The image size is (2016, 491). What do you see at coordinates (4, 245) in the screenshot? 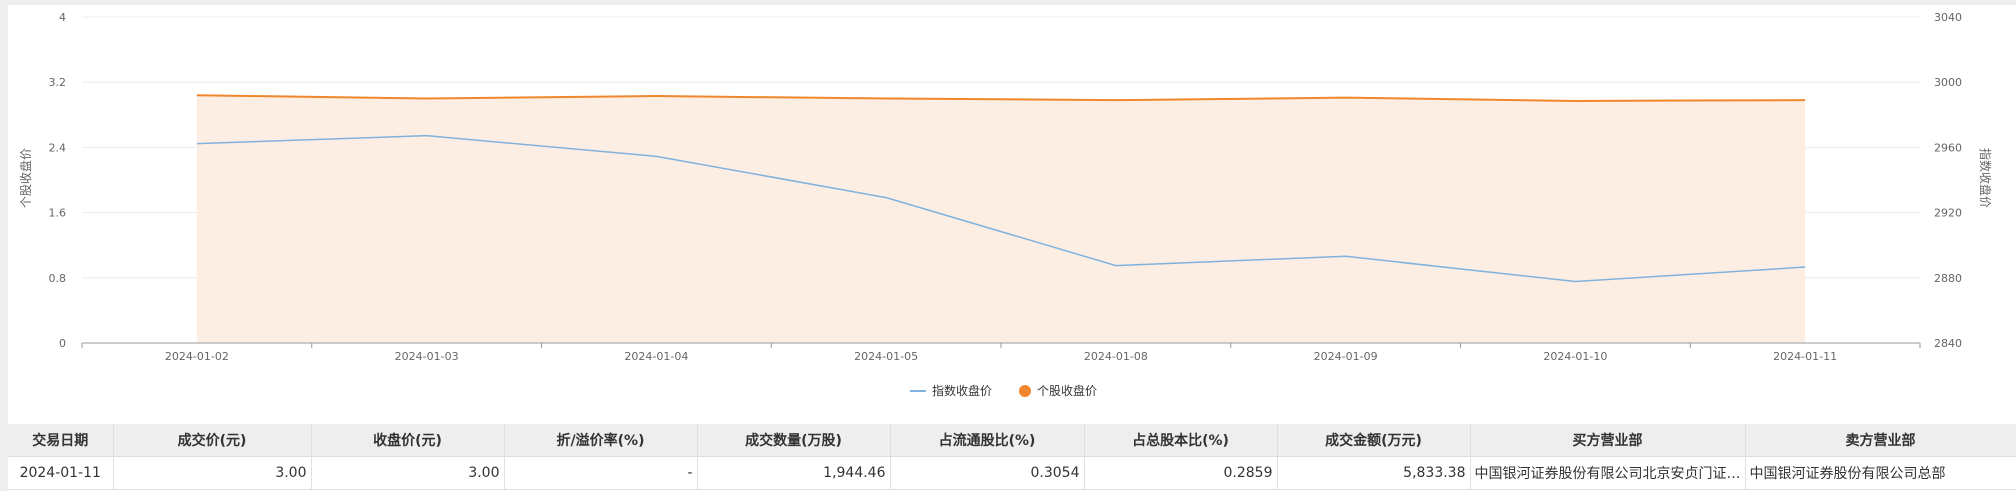
I see `left-border` at bounding box center [4, 245].